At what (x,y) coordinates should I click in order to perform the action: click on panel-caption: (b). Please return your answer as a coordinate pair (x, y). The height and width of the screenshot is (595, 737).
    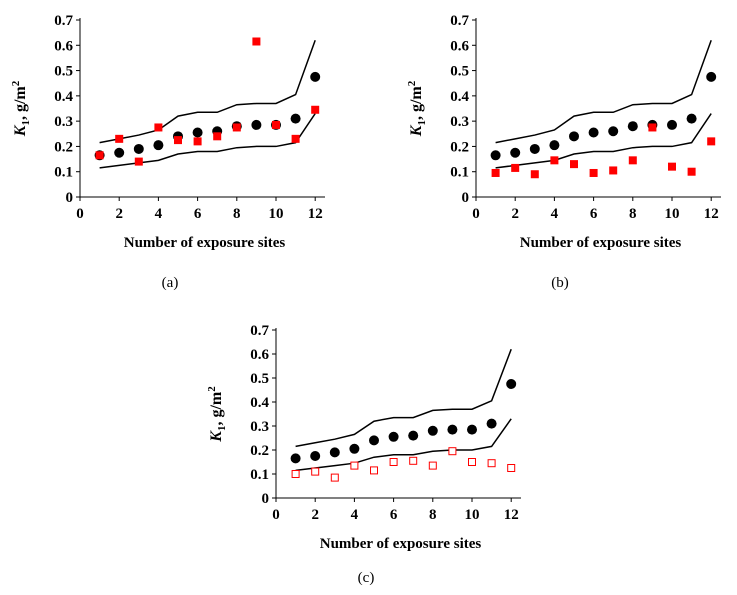
    Looking at the image, I should click on (560, 283).